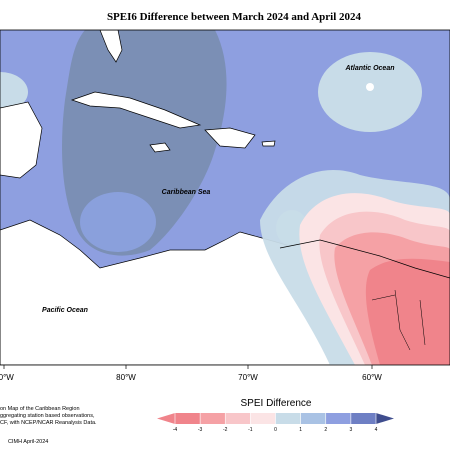 This screenshot has width=450, height=450. What do you see at coordinates (191, 373) in the screenshot?
I see `longitude-axis: 90°W 80°W 70°W 60°W` at bounding box center [191, 373].